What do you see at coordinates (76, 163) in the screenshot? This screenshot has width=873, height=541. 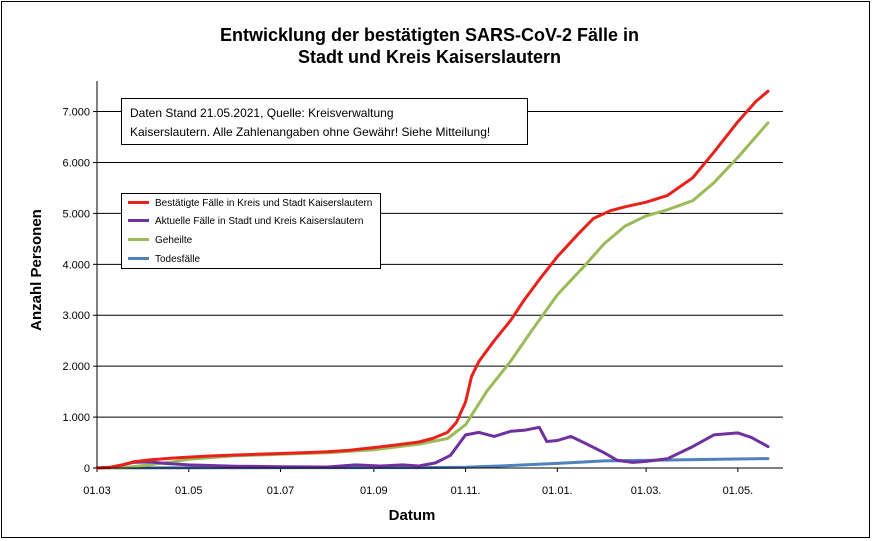 I see `y-tick-label: 6.000` at bounding box center [76, 163].